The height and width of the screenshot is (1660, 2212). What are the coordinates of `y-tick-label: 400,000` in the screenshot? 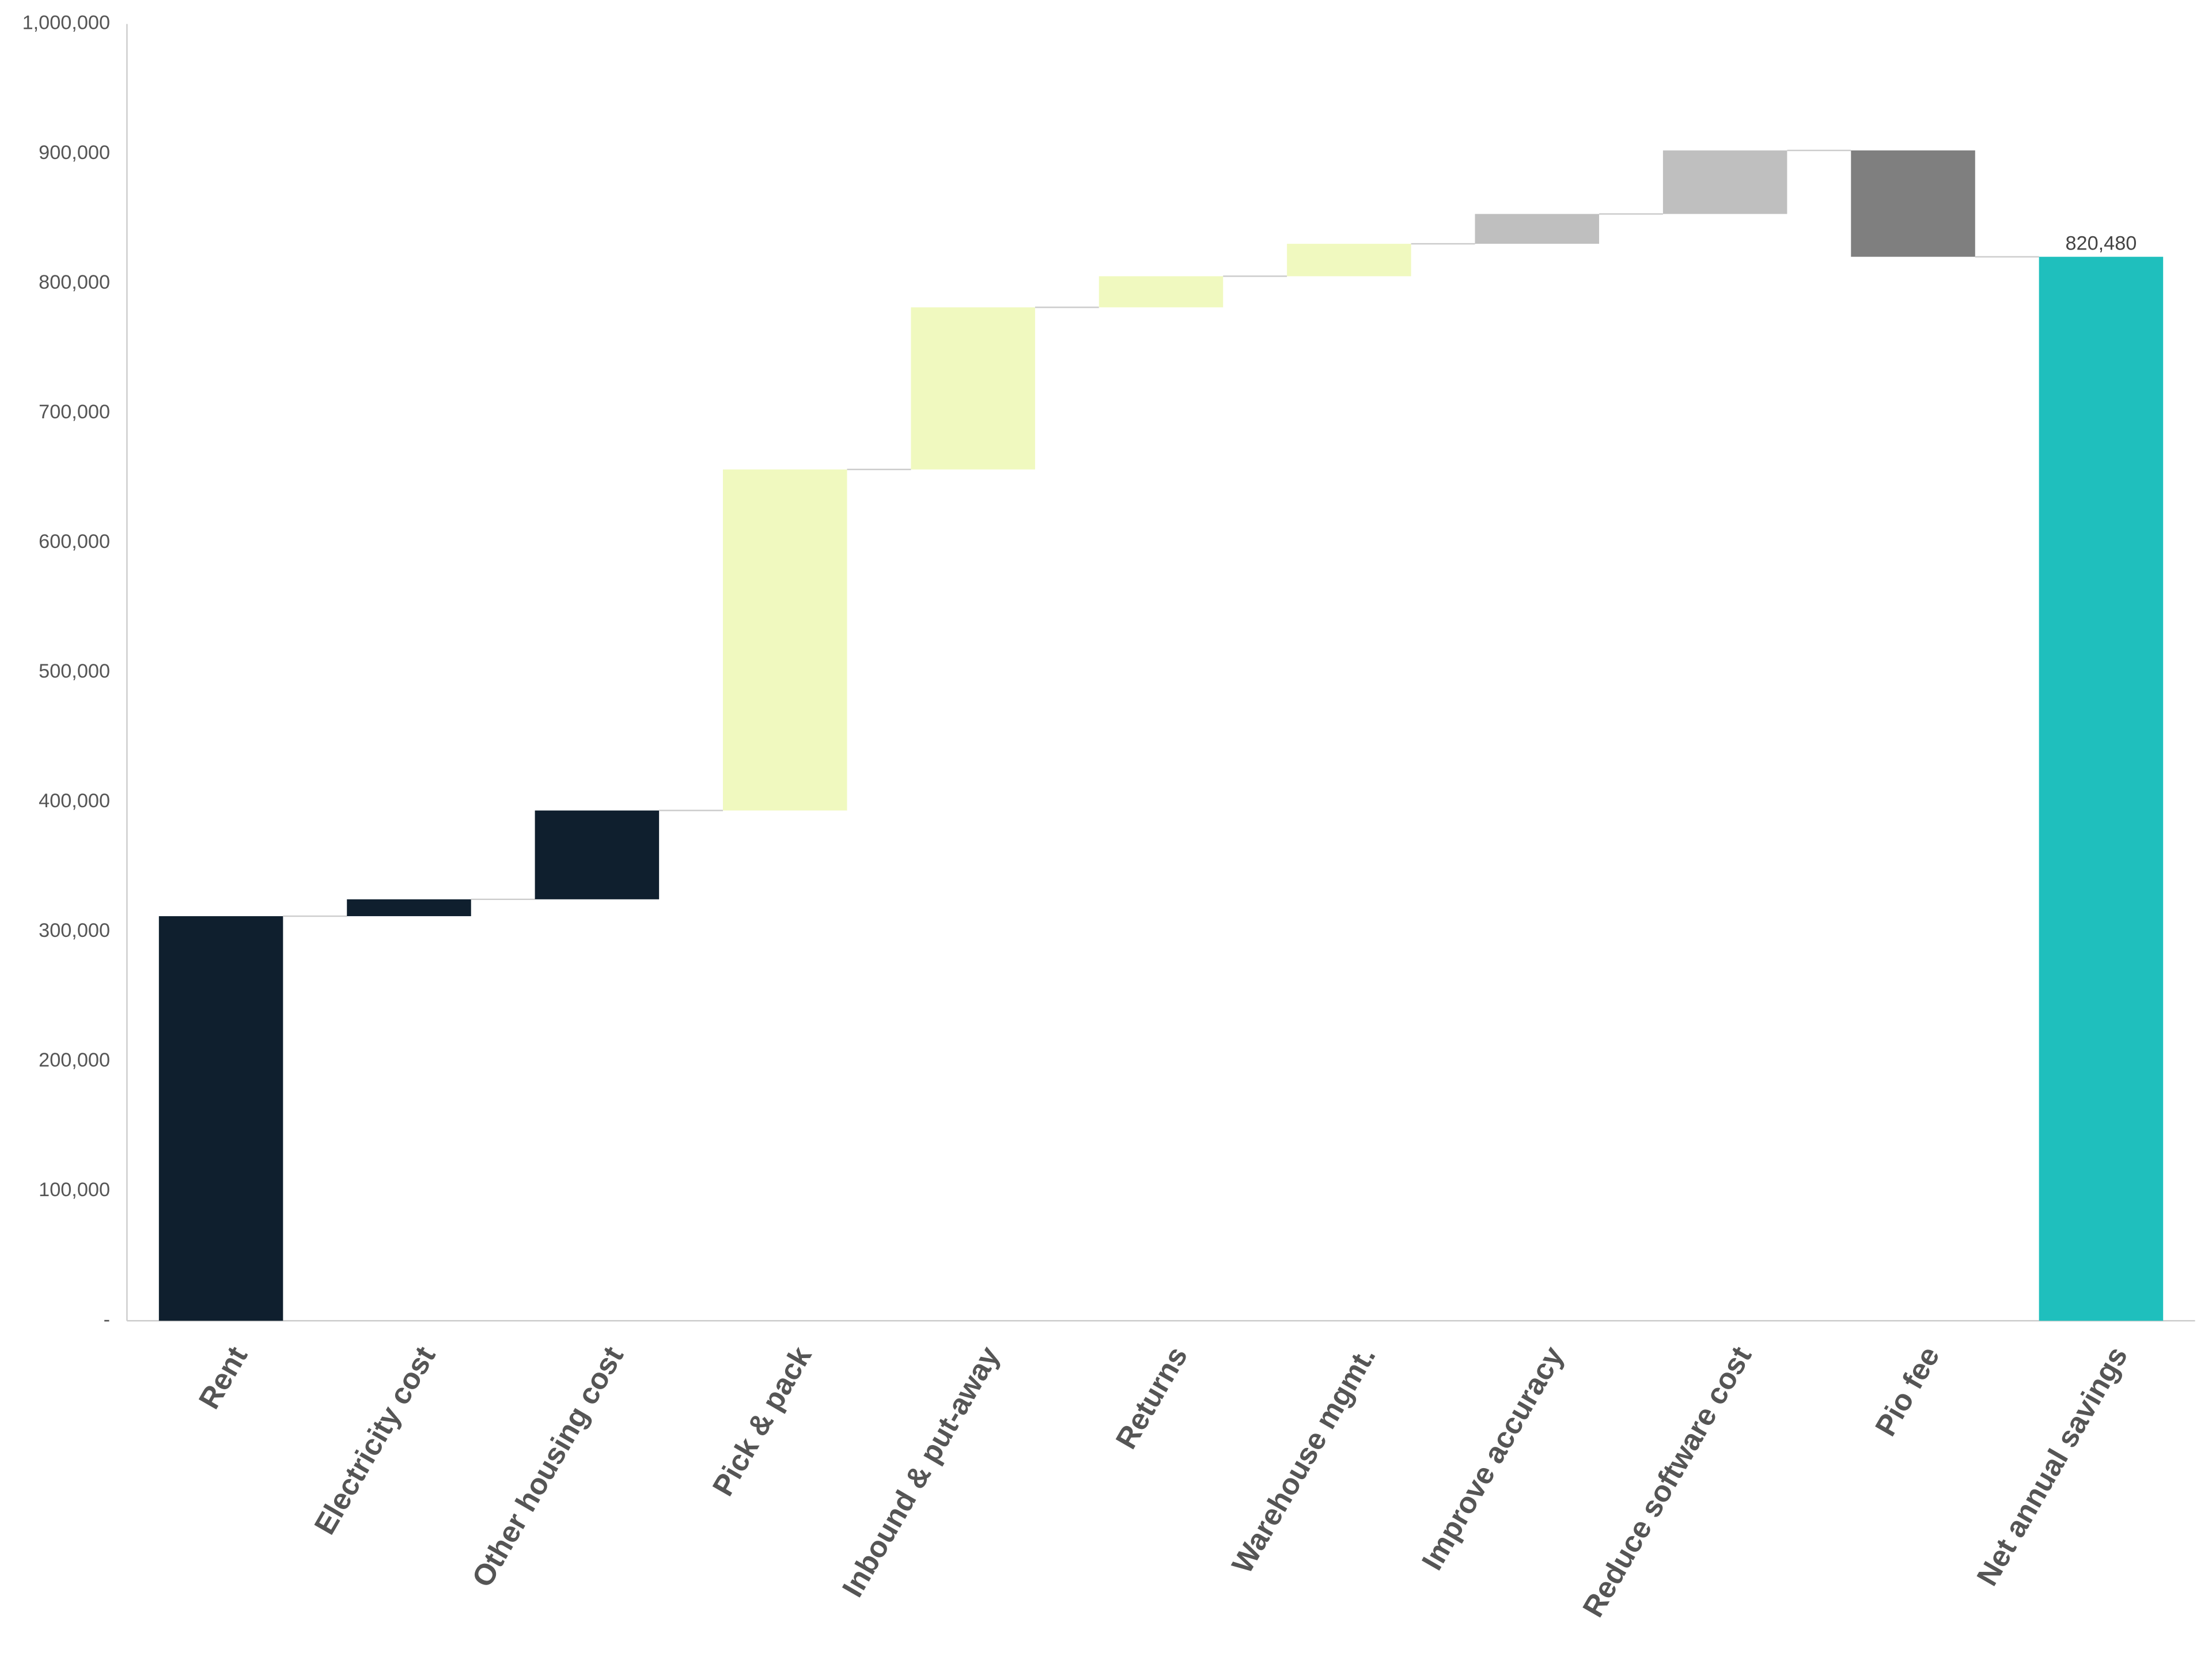 It's located at (74, 801).